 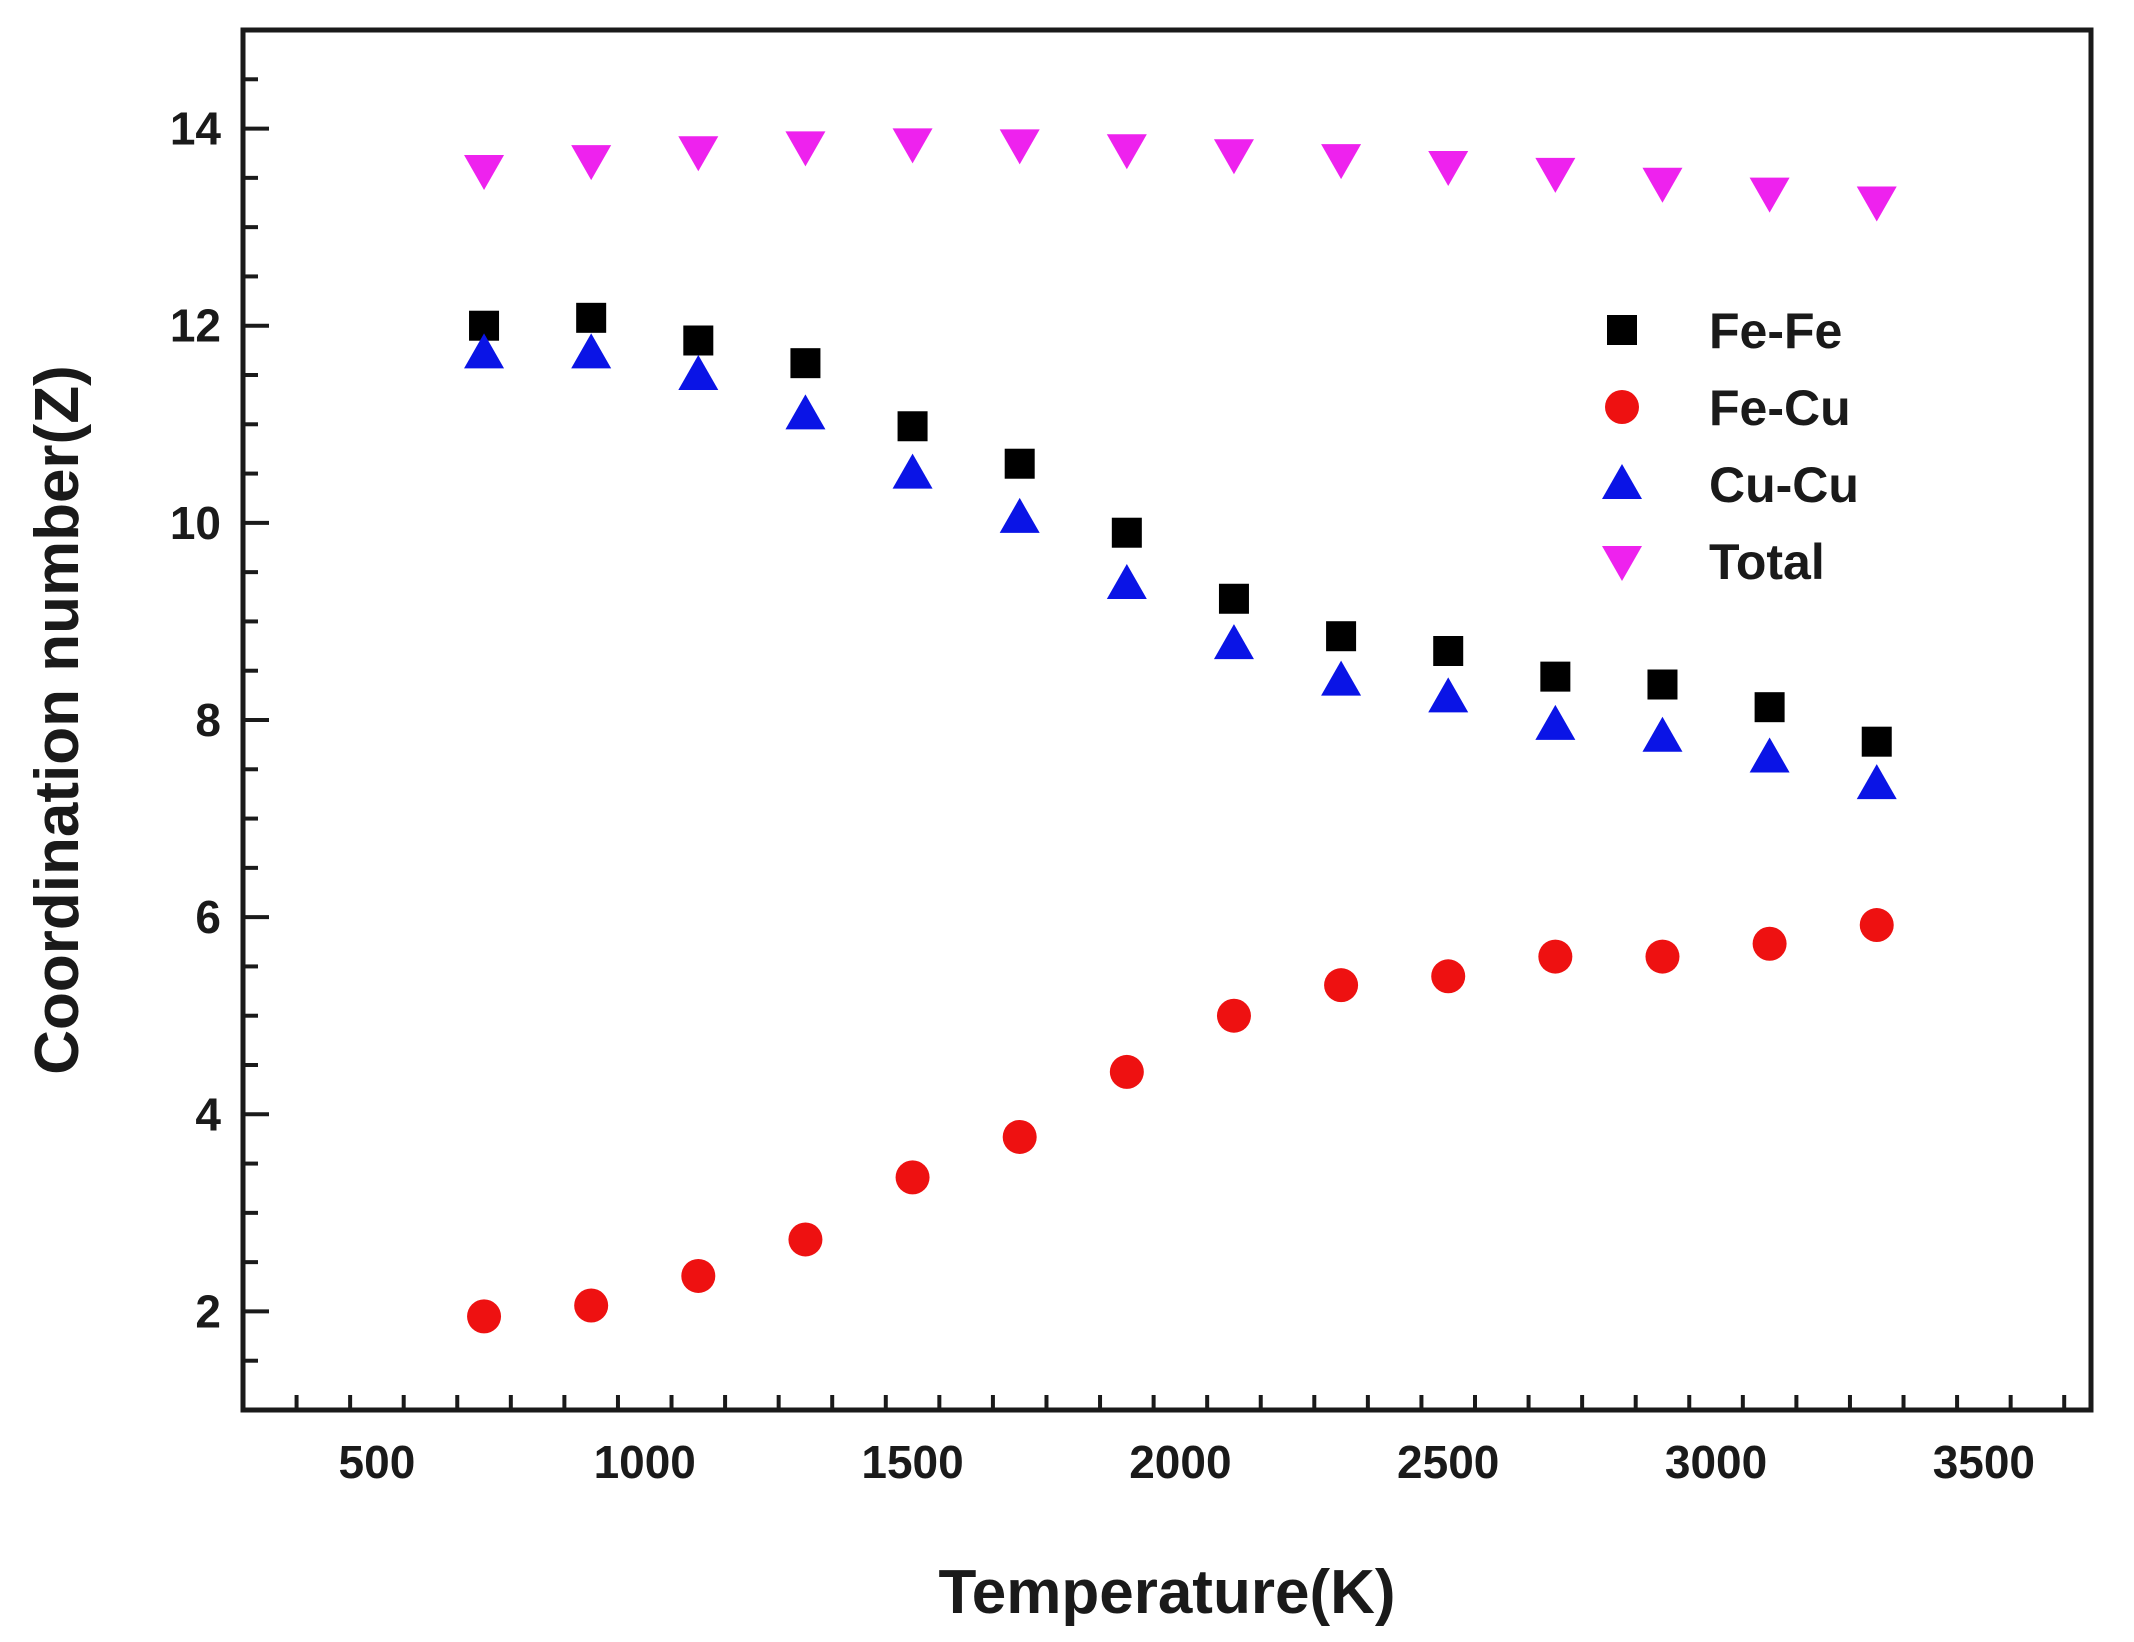 I want to click on x-tick-label: 3500, so click(x=1984, y=1462).